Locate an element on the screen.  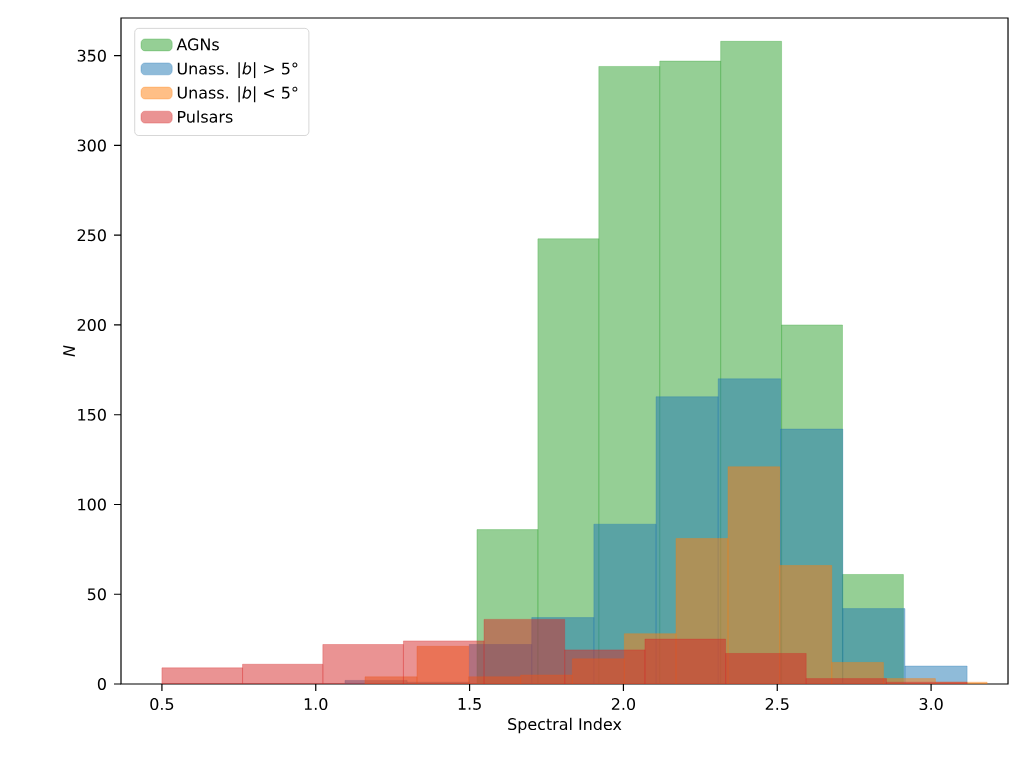
y-tick-label: 50 is located at coordinates (96, 594).